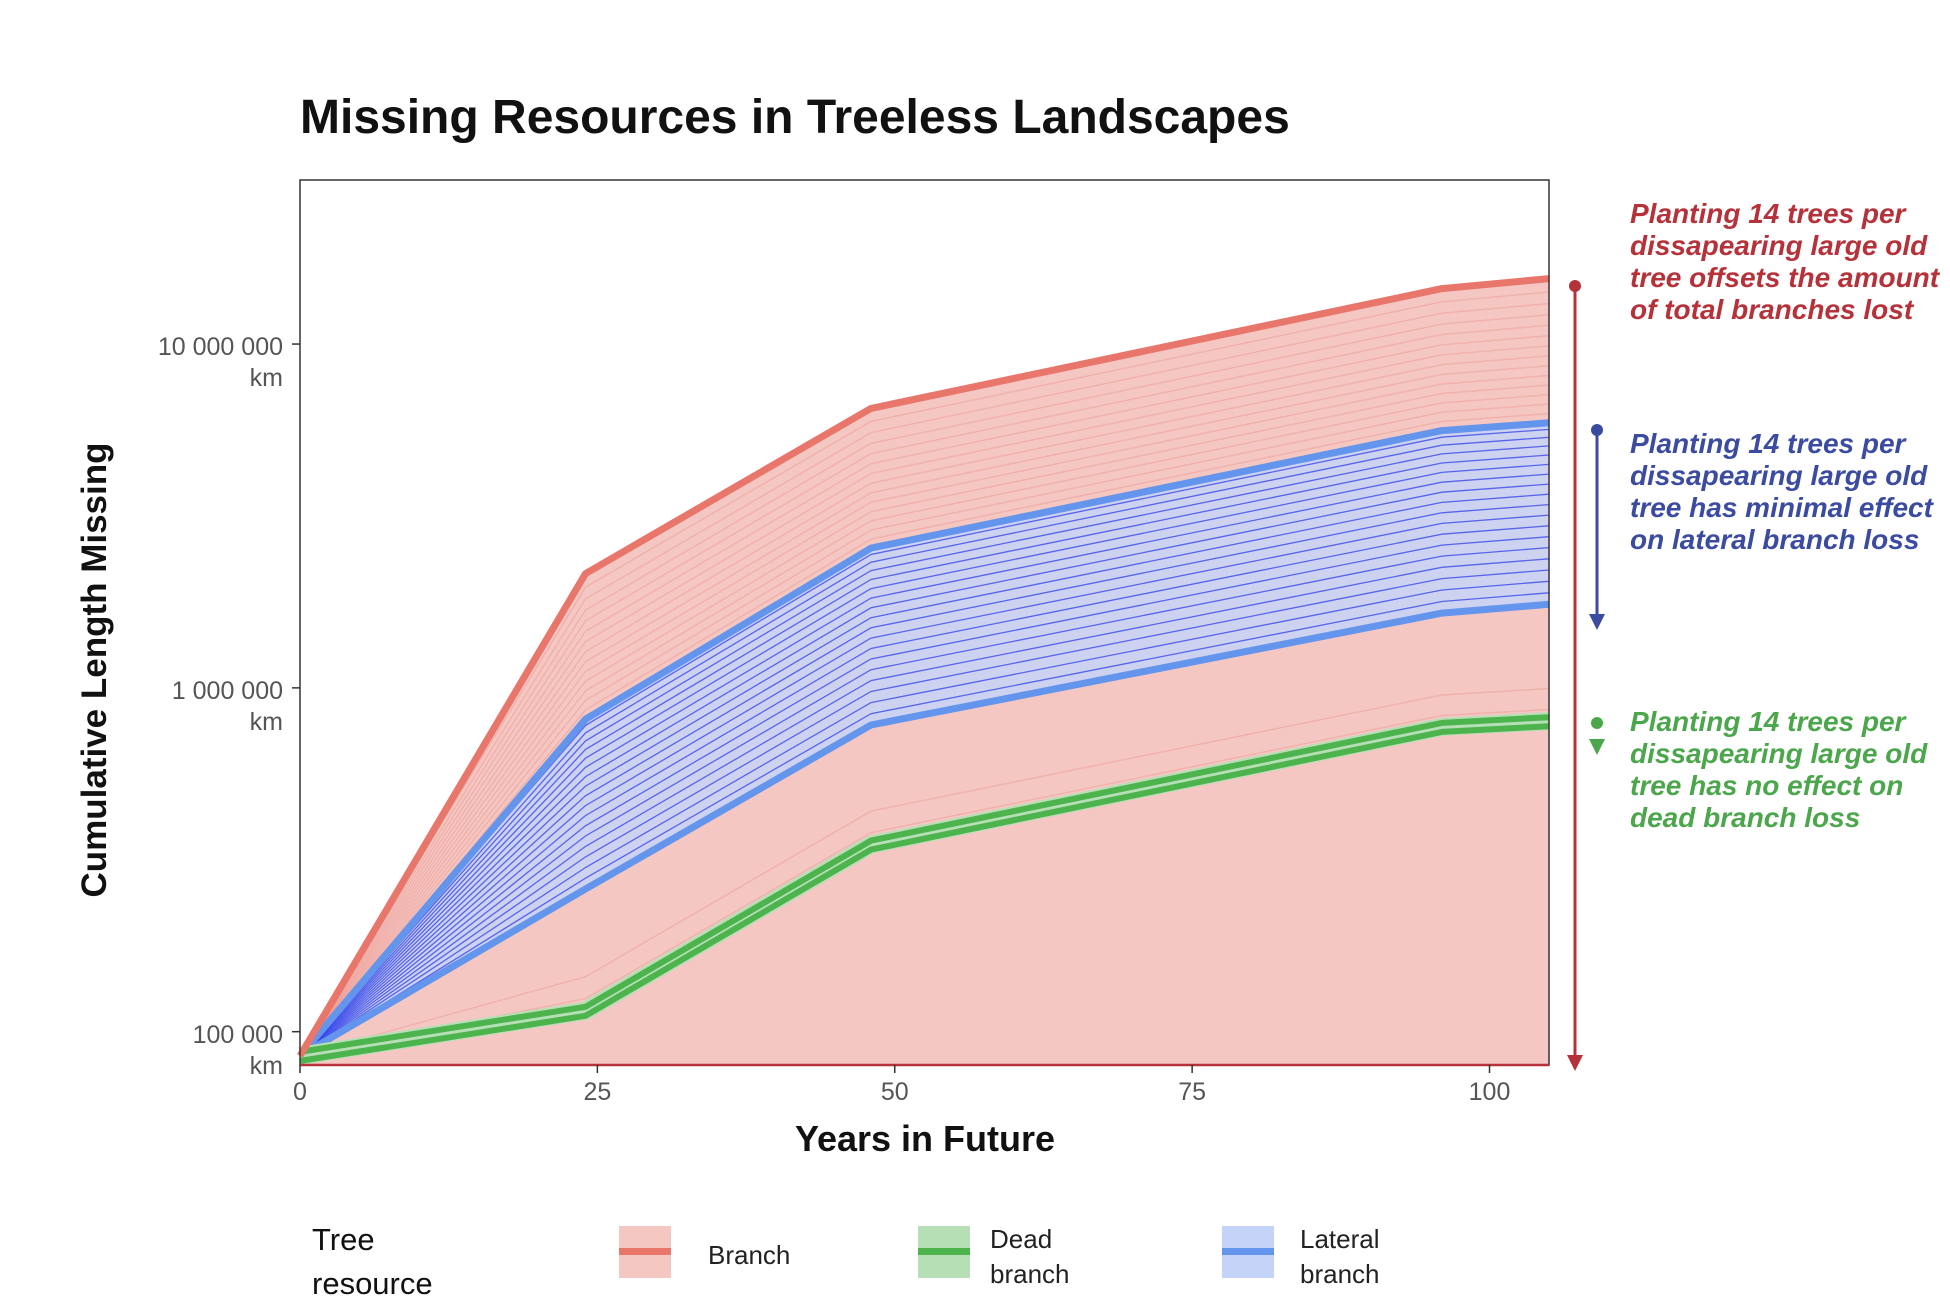 The width and height of the screenshot is (1950, 1306). What do you see at coordinates (795, 117) in the screenshot?
I see `chart-title: Missing Resources in Treeless Landscapes` at bounding box center [795, 117].